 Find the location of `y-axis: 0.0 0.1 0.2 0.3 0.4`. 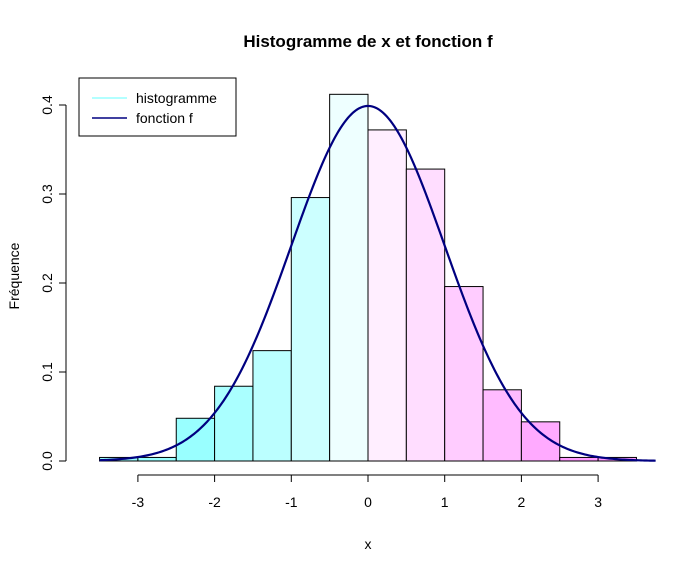

y-axis: 0.0 0.1 0.2 0.3 0.4 is located at coordinates (53, 283).